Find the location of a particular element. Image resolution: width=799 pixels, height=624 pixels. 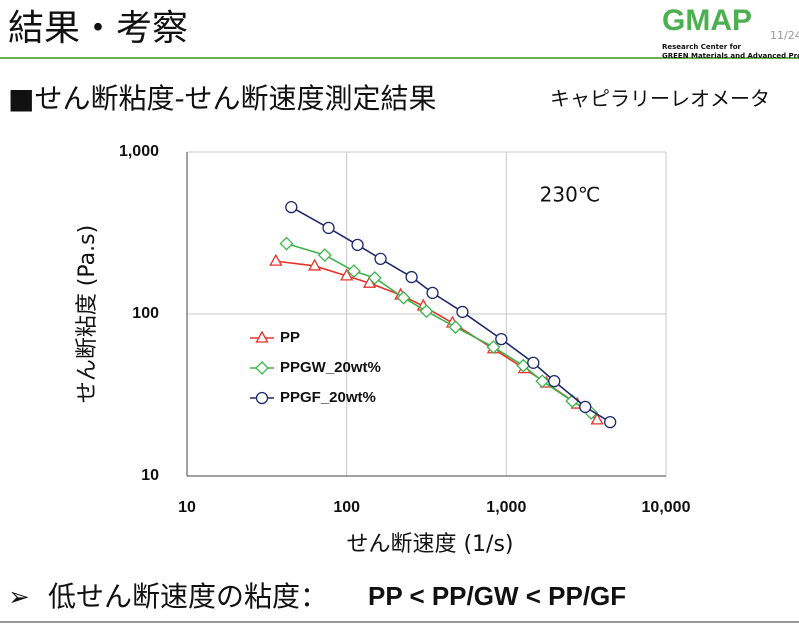

legend-label: PPGW_20wt% is located at coordinates (330, 367).